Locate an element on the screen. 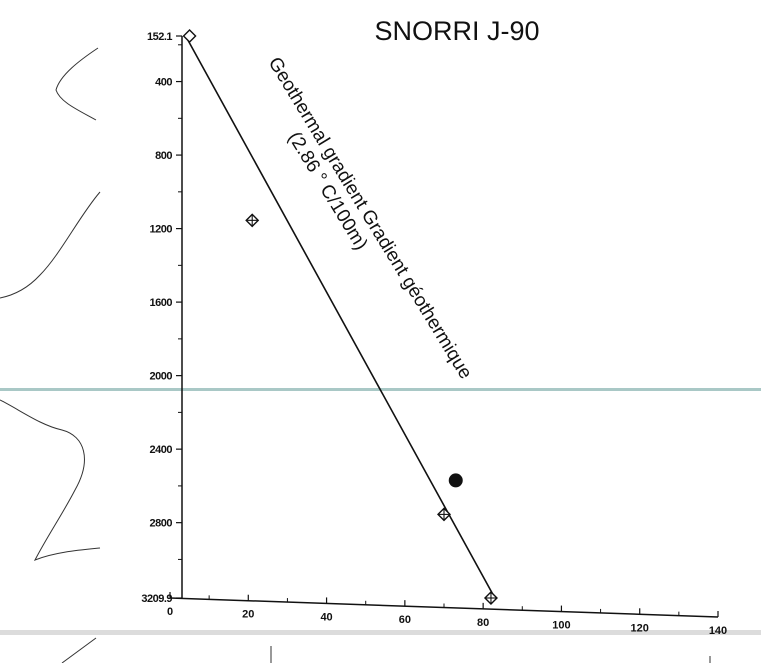 The width and height of the screenshot is (761, 663). x-tick-label: 140 is located at coordinates (718, 631).